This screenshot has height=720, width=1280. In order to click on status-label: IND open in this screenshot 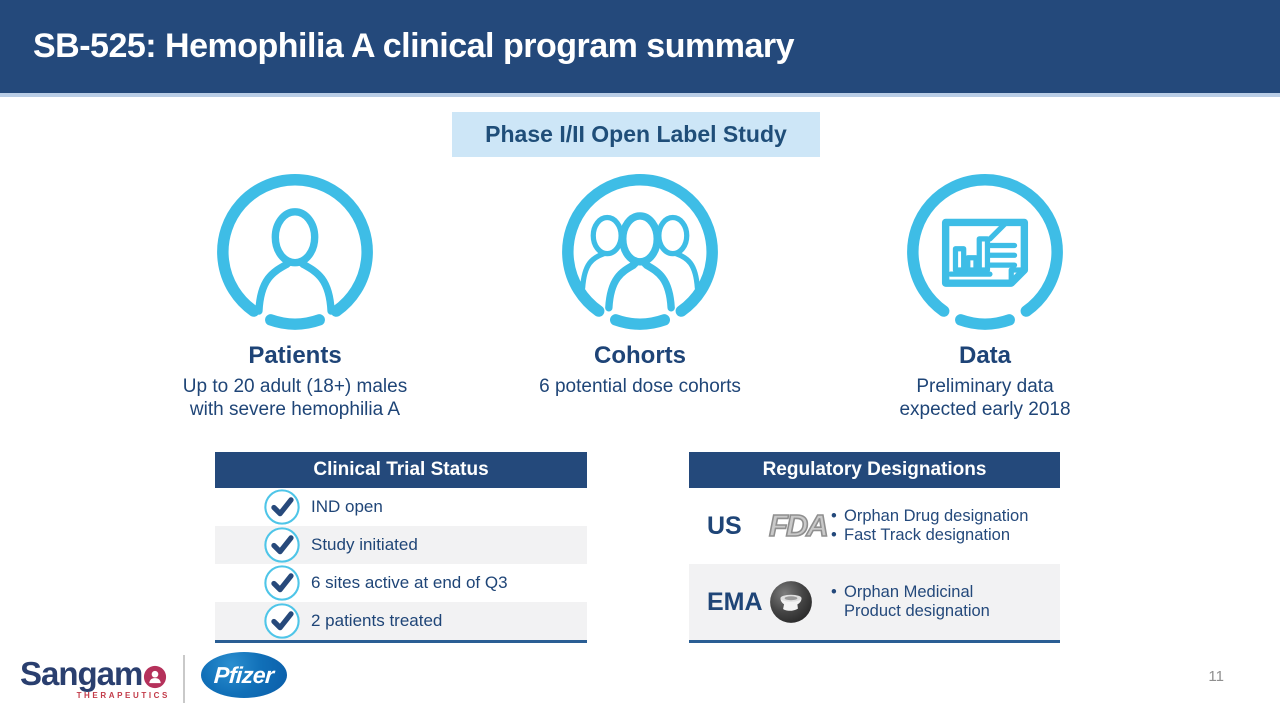, I will do `click(347, 506)`.